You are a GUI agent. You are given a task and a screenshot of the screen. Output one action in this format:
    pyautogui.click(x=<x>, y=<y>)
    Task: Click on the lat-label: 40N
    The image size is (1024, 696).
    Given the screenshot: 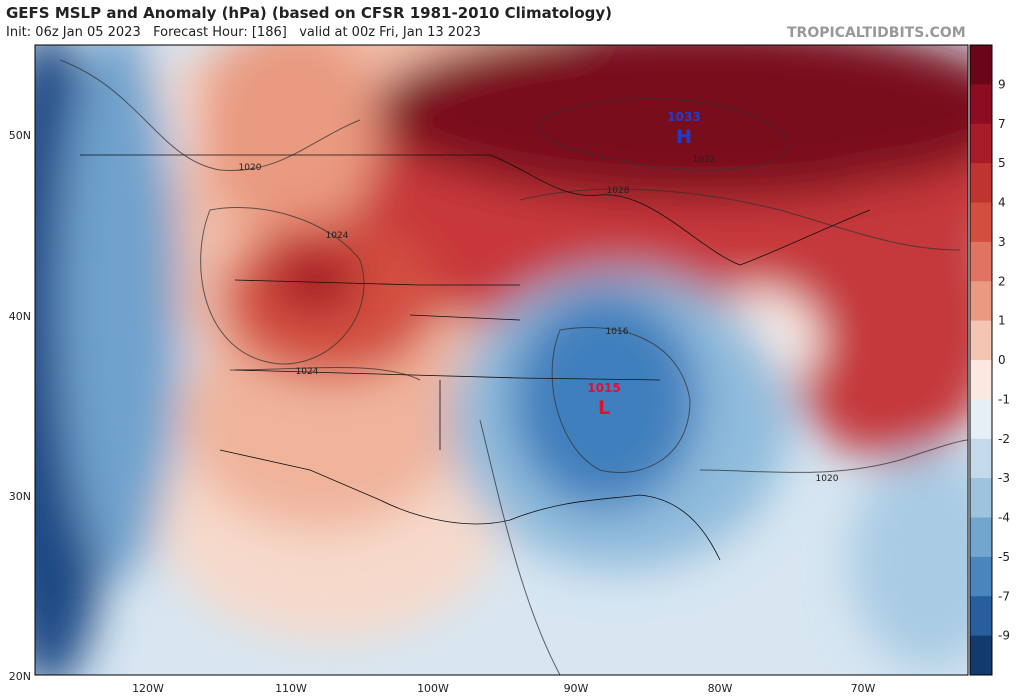 What is the action you would take?
    pyautogui.click(x=20, y=316)
    